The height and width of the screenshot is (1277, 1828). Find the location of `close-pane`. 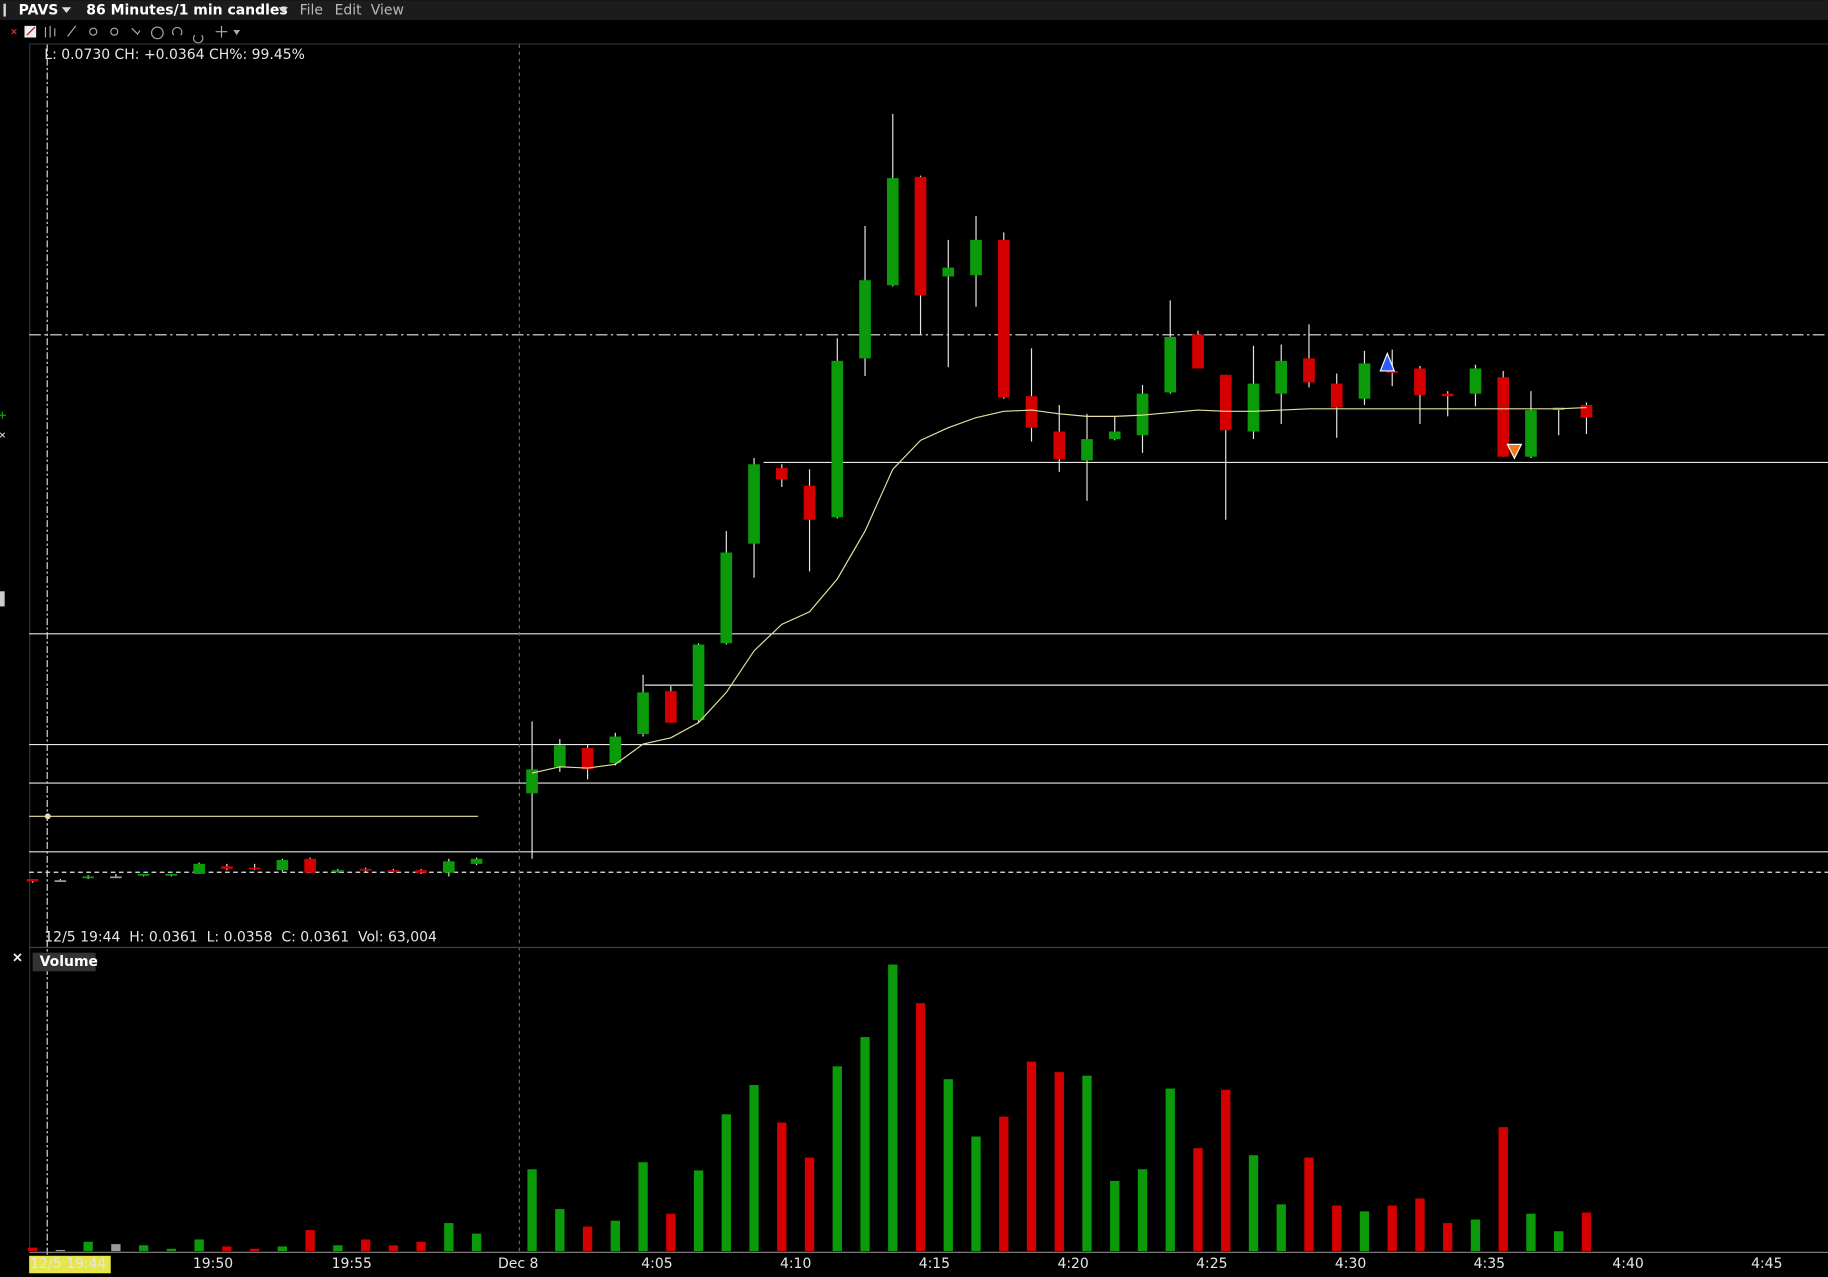

close-pane is located at coordinates (17, 957).